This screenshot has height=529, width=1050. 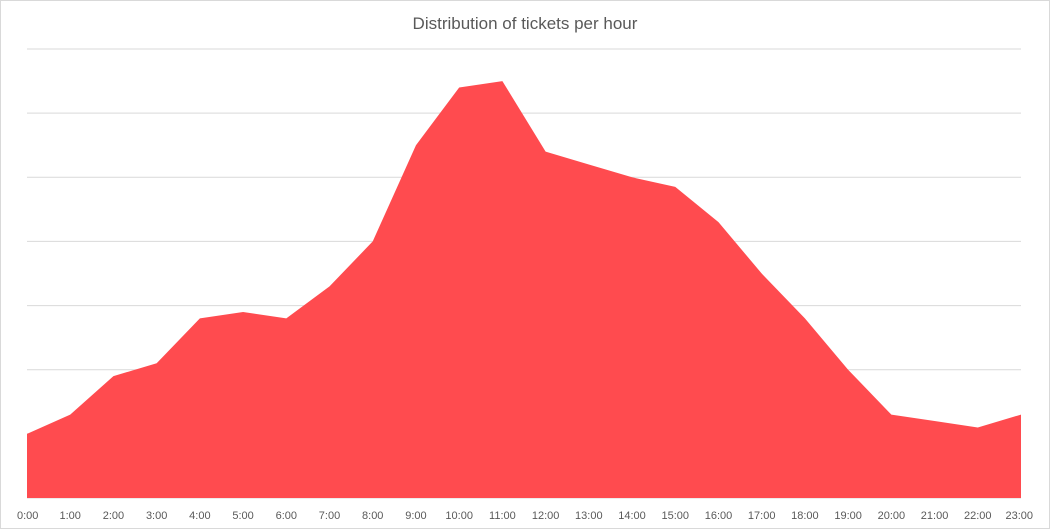 What do you see at coordinates (632, 516) in the screenshot?
I see `x-tick-label: 14:00` at bounding box center [632, 516].